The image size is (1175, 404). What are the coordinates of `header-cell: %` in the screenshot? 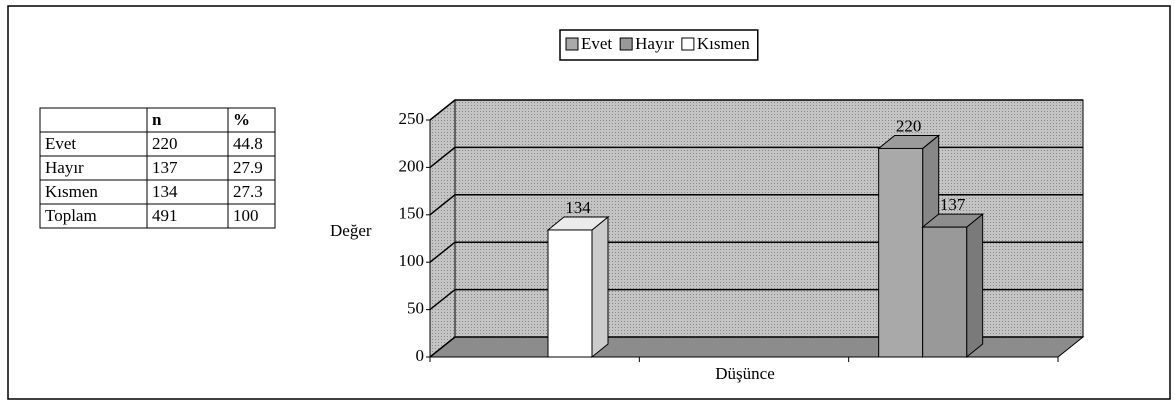 It's located at (241, 119).